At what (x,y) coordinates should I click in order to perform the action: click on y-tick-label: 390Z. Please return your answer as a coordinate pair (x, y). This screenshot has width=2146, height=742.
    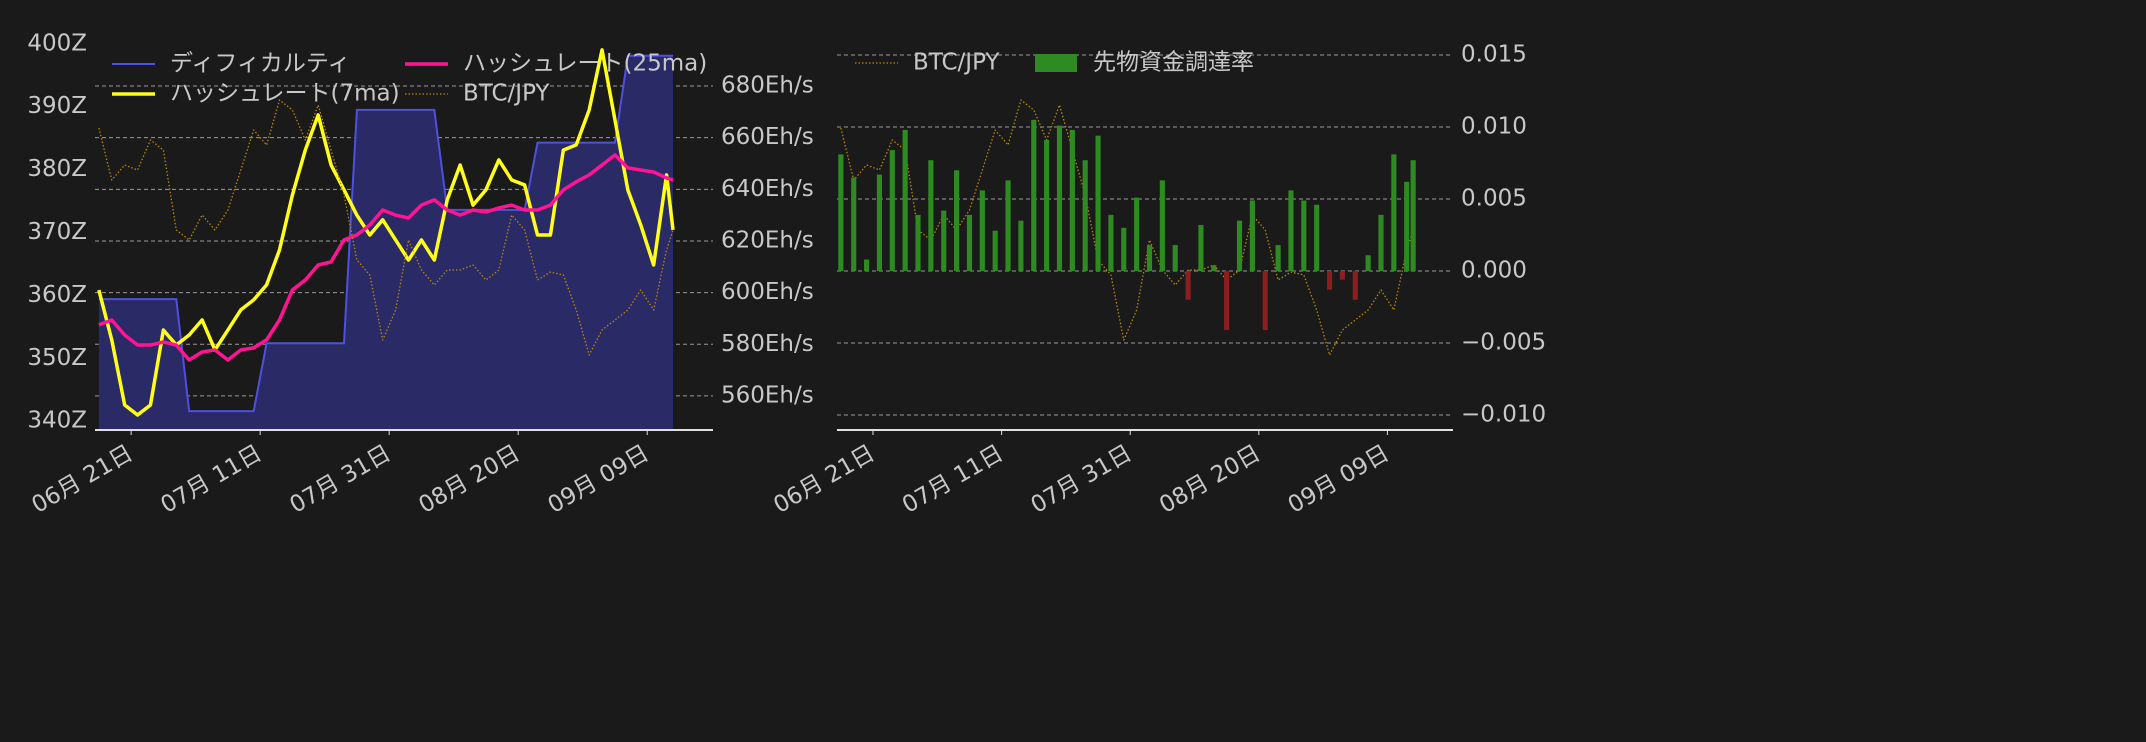
    Looking at the image, I should click on (57, 106).